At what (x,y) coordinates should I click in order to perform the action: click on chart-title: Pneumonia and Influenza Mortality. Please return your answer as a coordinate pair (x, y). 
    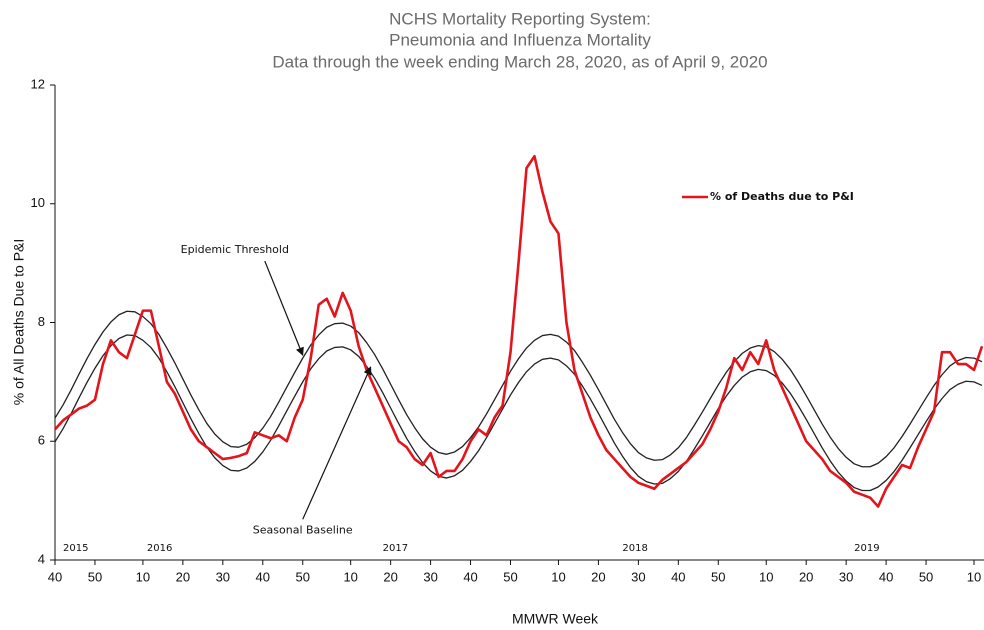
    Looking at the image, I should click on (520, 39).